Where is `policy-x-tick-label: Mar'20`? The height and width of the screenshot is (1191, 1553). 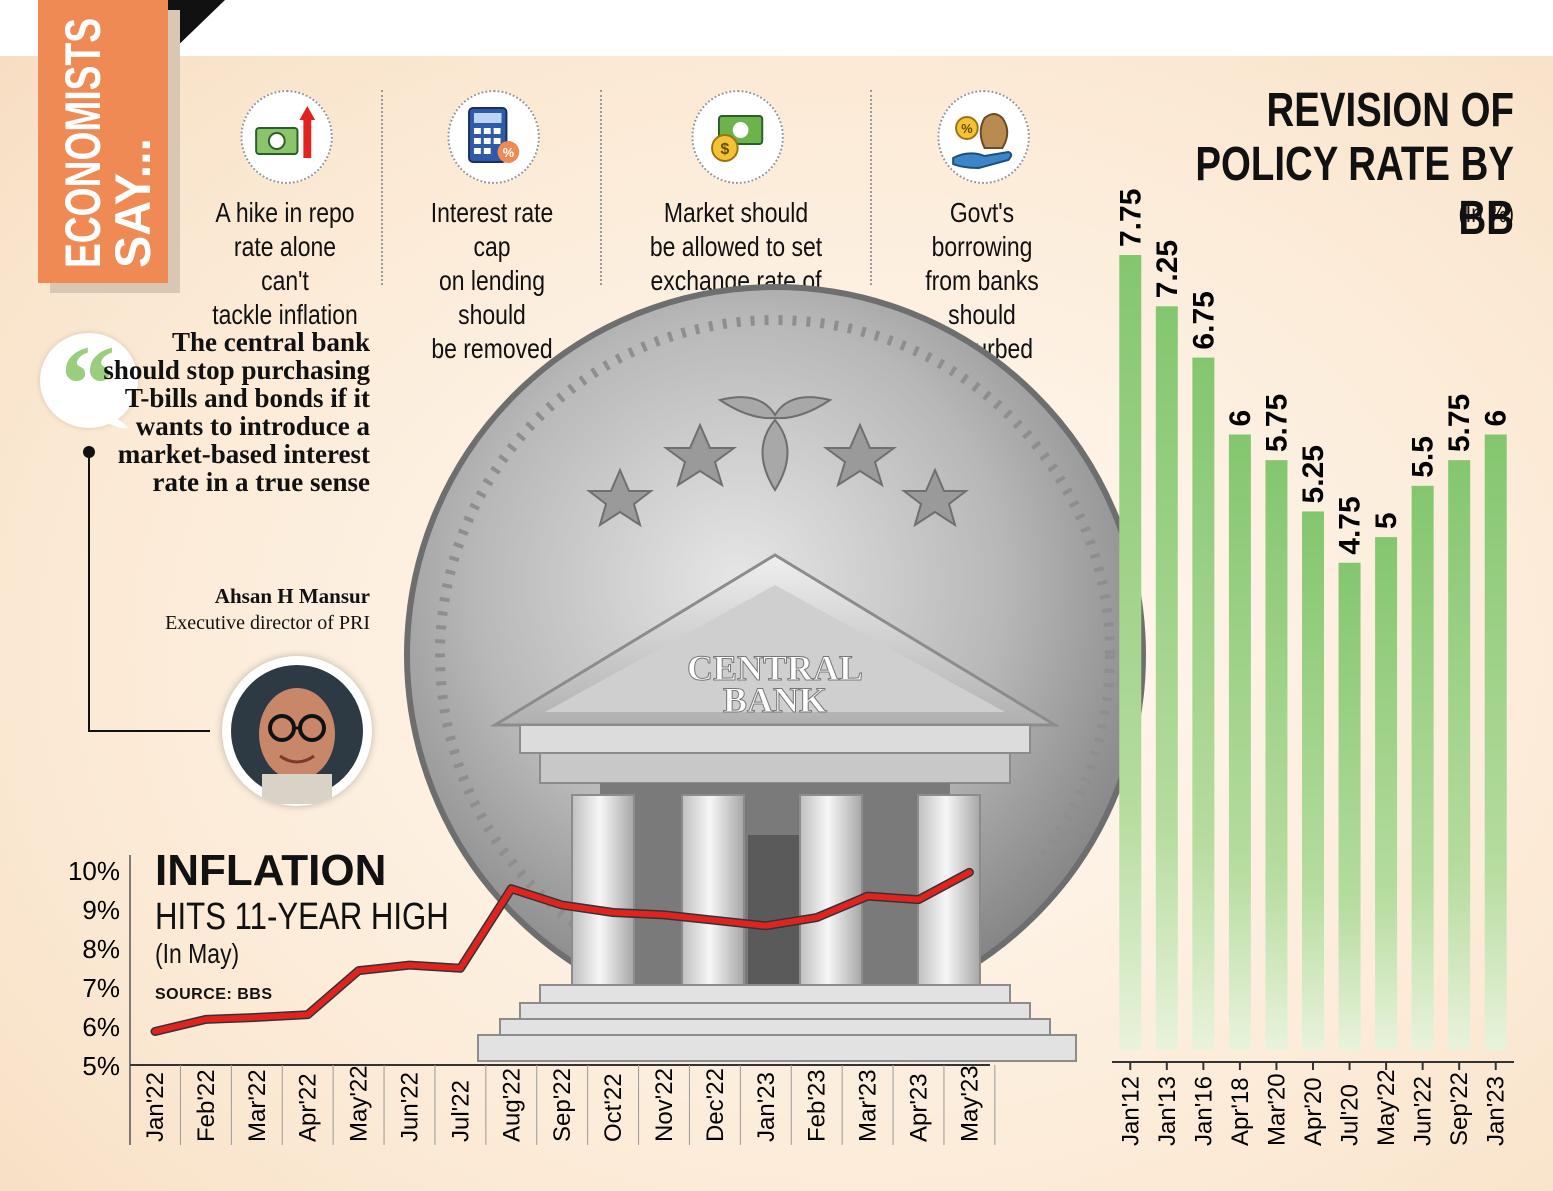 policy-x-tick-label: Mar'20 is located at coordinates (1276, 1109).